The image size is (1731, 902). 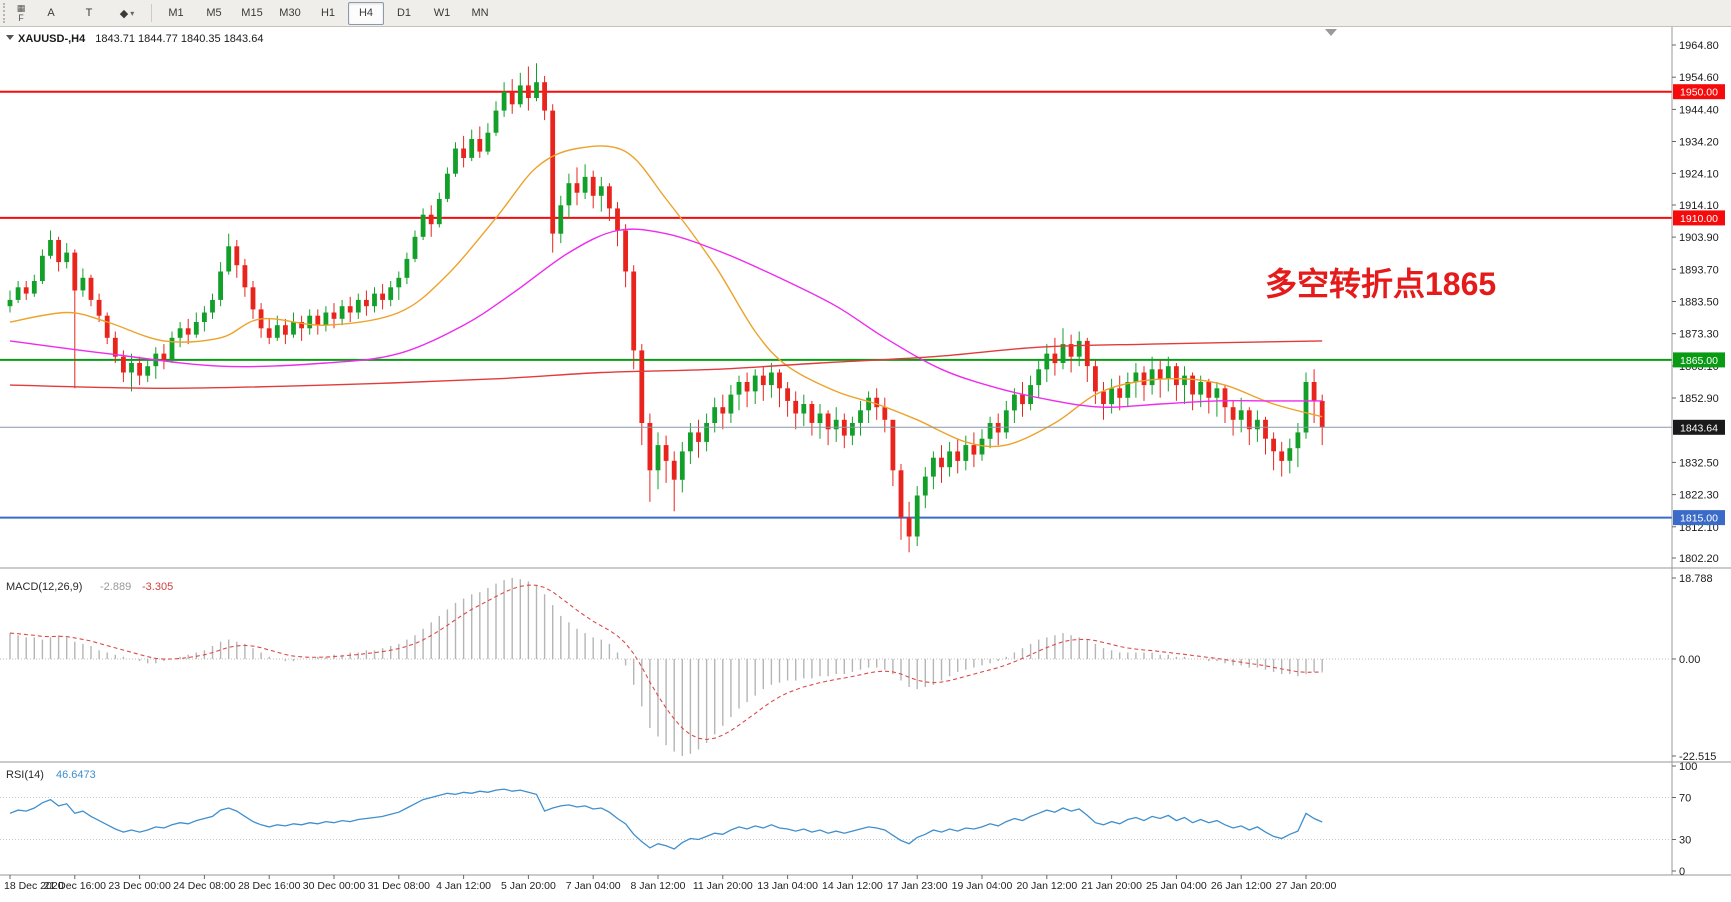 I want to click on macd-axis-label: -22.515, so click(x=1697, y=757).